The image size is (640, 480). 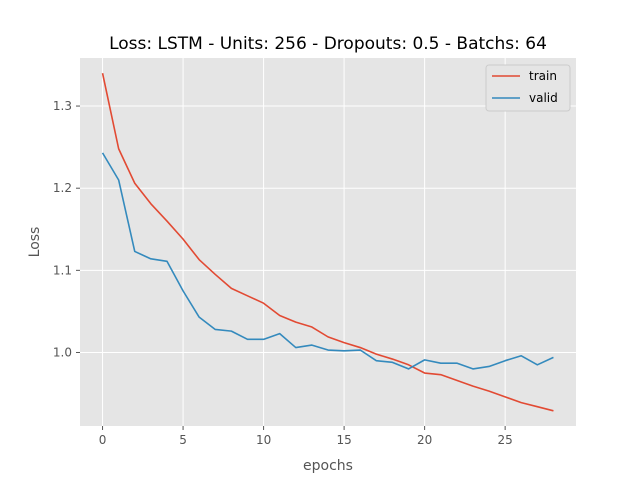 What do you see at coordinates (263, 440) in the screenshot?
I see `x-tick-label: 10` at bounding box center [263, 440].